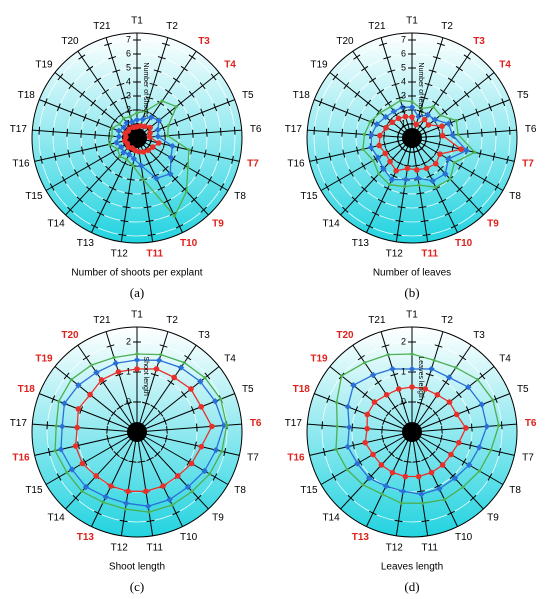 The height and width of the screenshot is (599, 550). I want to click on category-label: T4, so click(230, 65).